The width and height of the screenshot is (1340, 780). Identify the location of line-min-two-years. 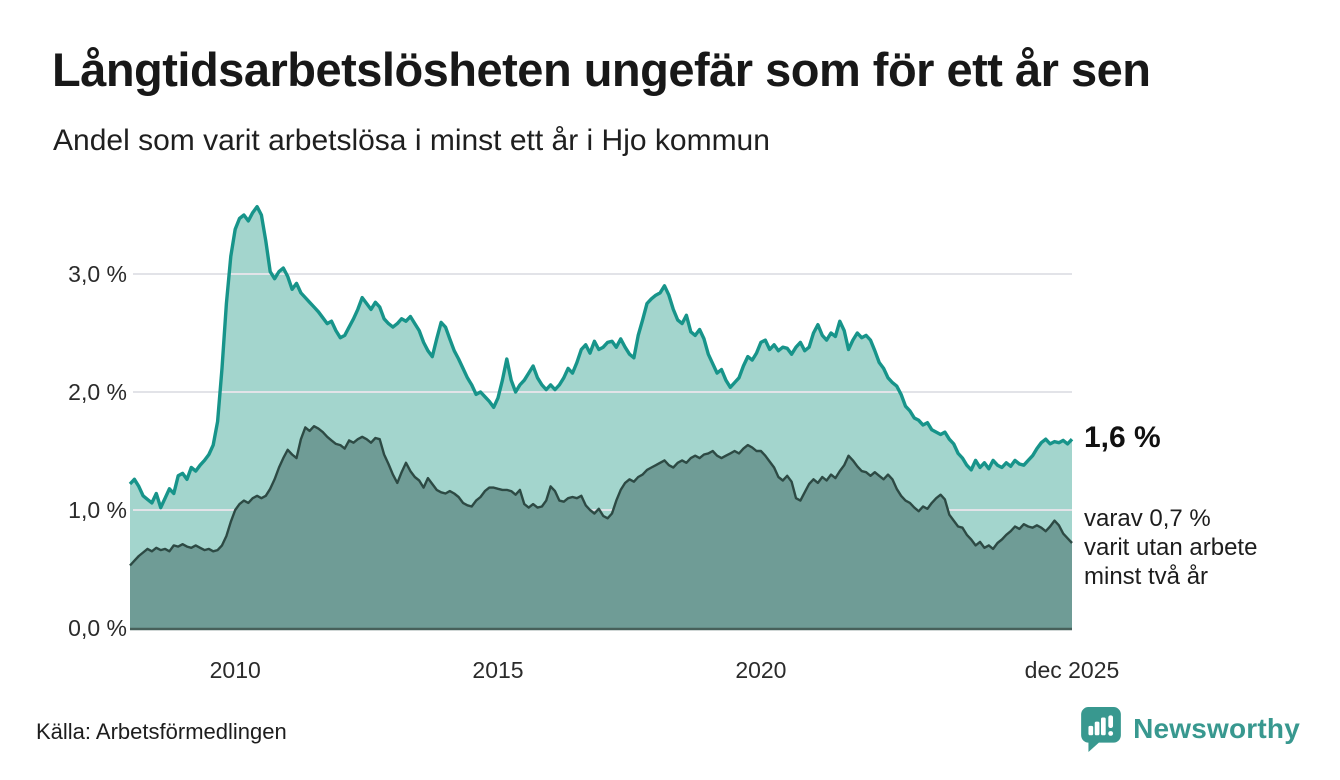
(601, 496).